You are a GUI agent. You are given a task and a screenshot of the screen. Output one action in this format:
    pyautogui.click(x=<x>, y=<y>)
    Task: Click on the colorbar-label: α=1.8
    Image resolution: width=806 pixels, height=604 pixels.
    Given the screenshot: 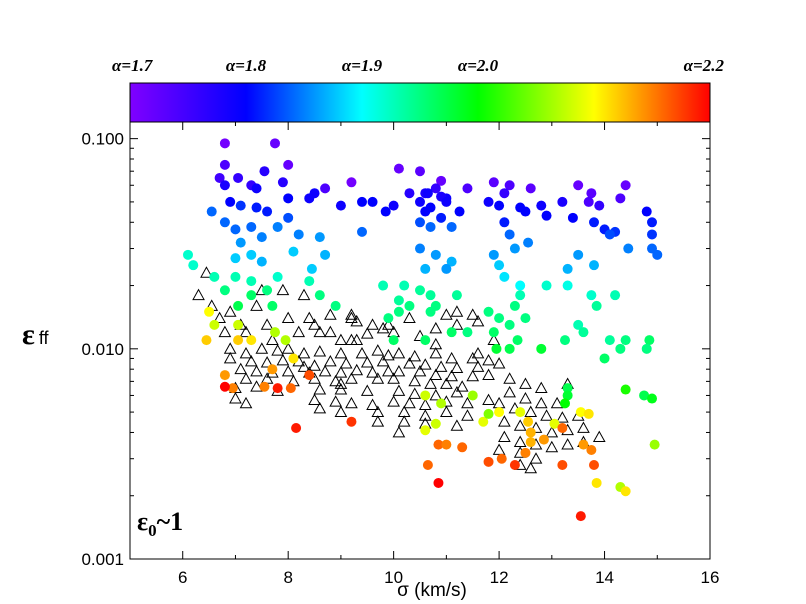 What is the action you would take?
    pyautogui.click(x=246, y=65)
    